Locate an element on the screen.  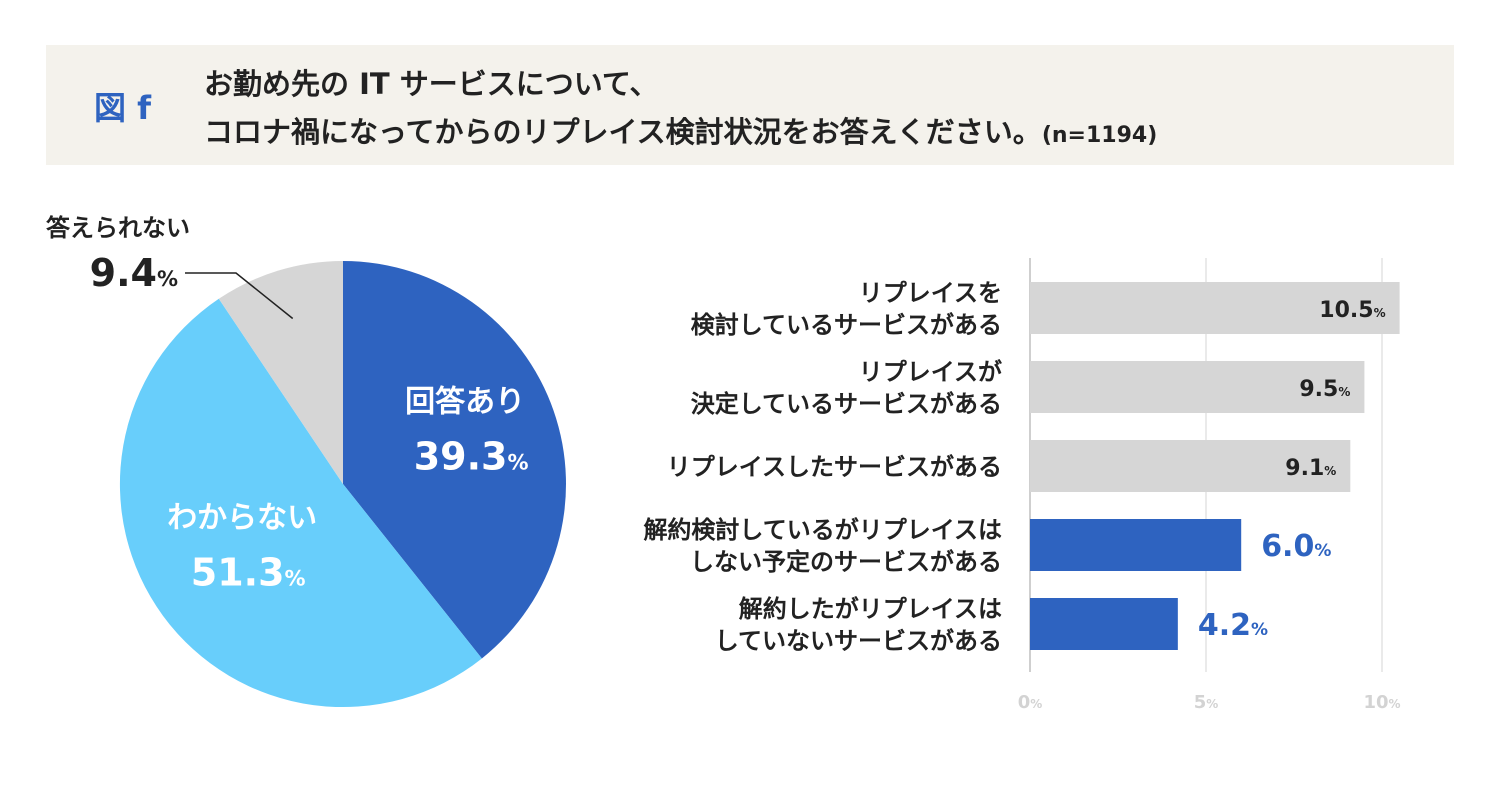
chart-title-line2: コロナ禍になってからのリプレイス検討状況をお答えください。(n=1194) is located at coordinates (680, 130).